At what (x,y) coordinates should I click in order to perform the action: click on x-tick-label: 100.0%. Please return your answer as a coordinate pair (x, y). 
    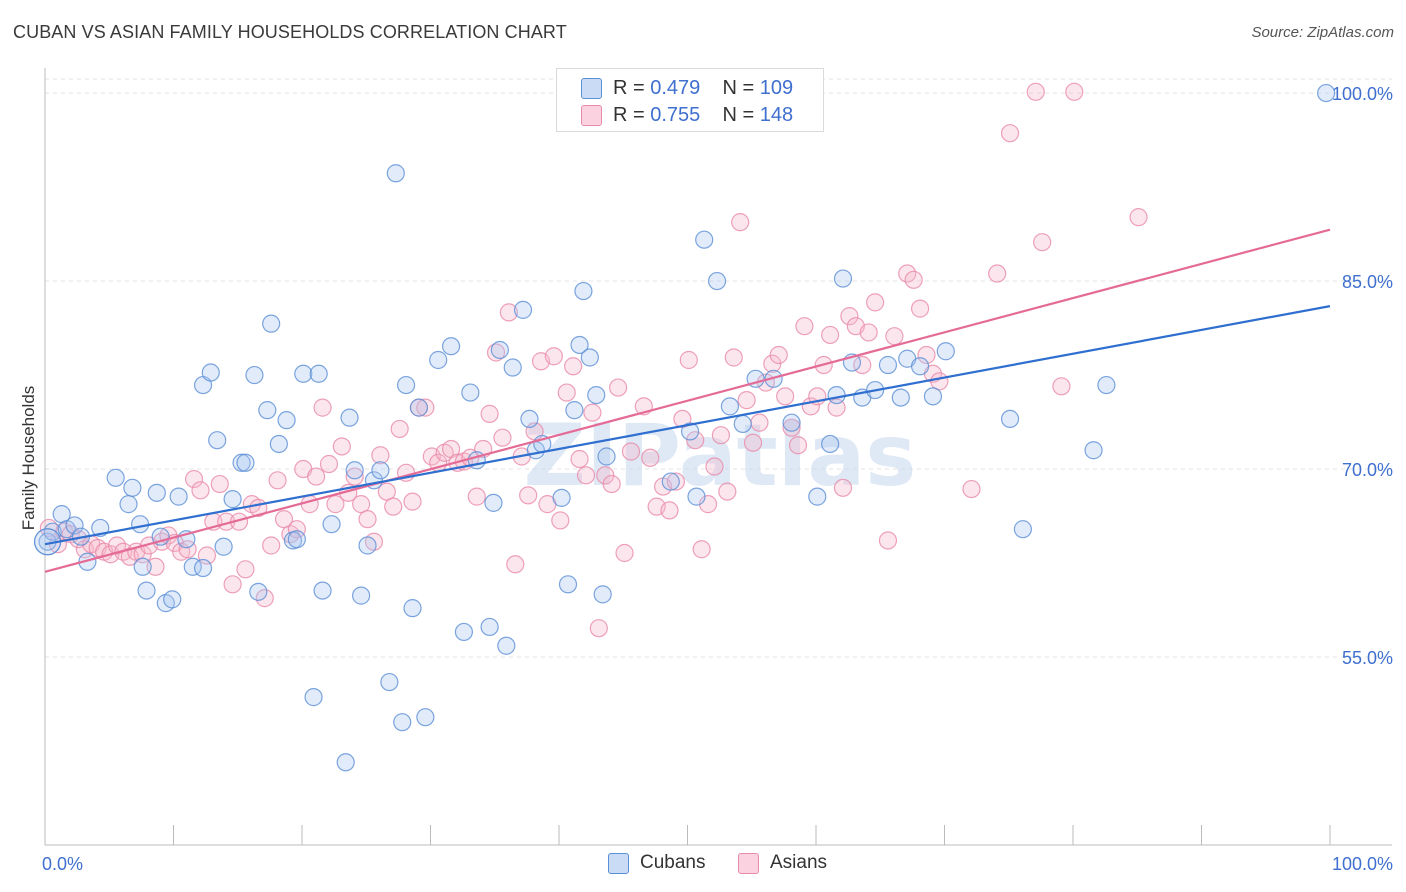
    Looking at the image, I should click on (1362, 864).